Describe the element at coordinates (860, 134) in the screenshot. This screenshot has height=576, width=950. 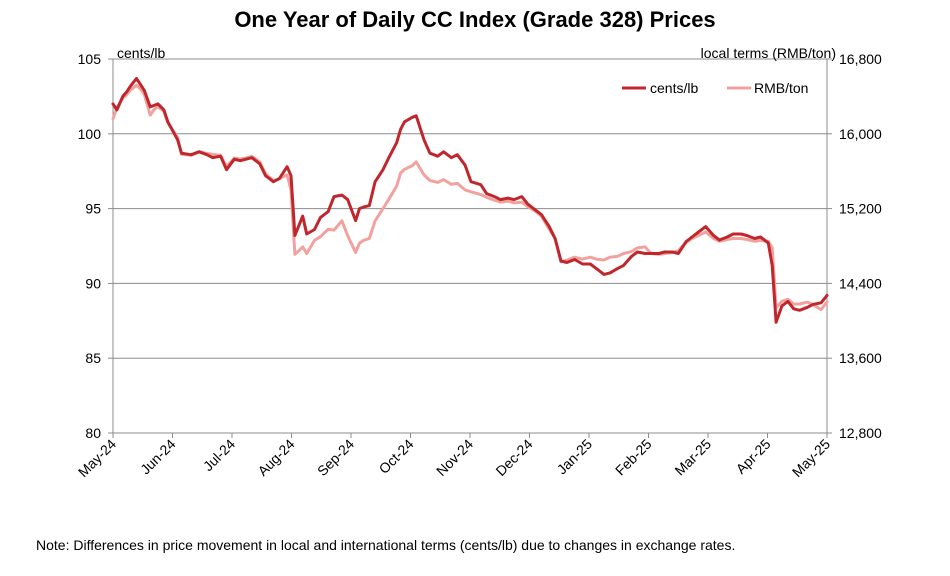
I see `right-y-tick-label: 16,000` at that location.